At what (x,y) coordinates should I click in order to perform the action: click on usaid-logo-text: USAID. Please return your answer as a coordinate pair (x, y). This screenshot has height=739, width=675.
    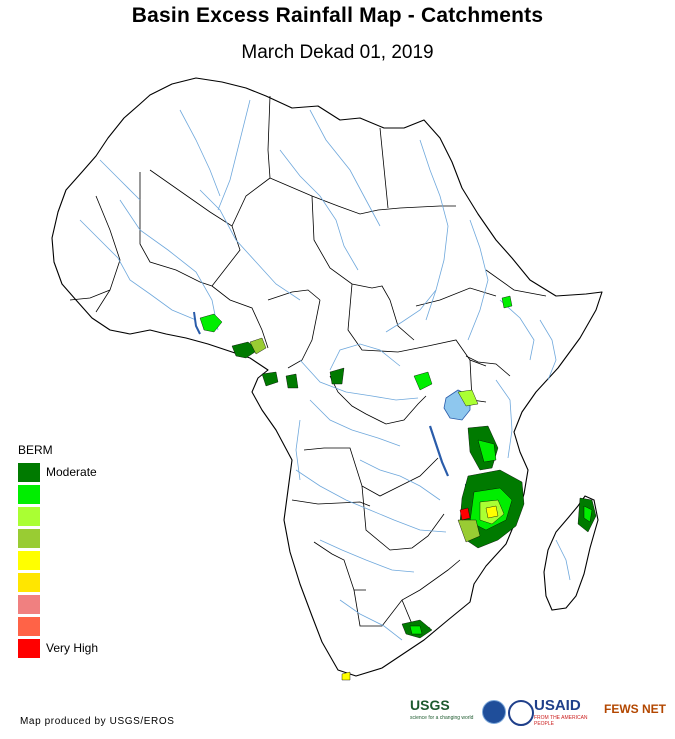
    Looking at the image, I should click on (557, 705).